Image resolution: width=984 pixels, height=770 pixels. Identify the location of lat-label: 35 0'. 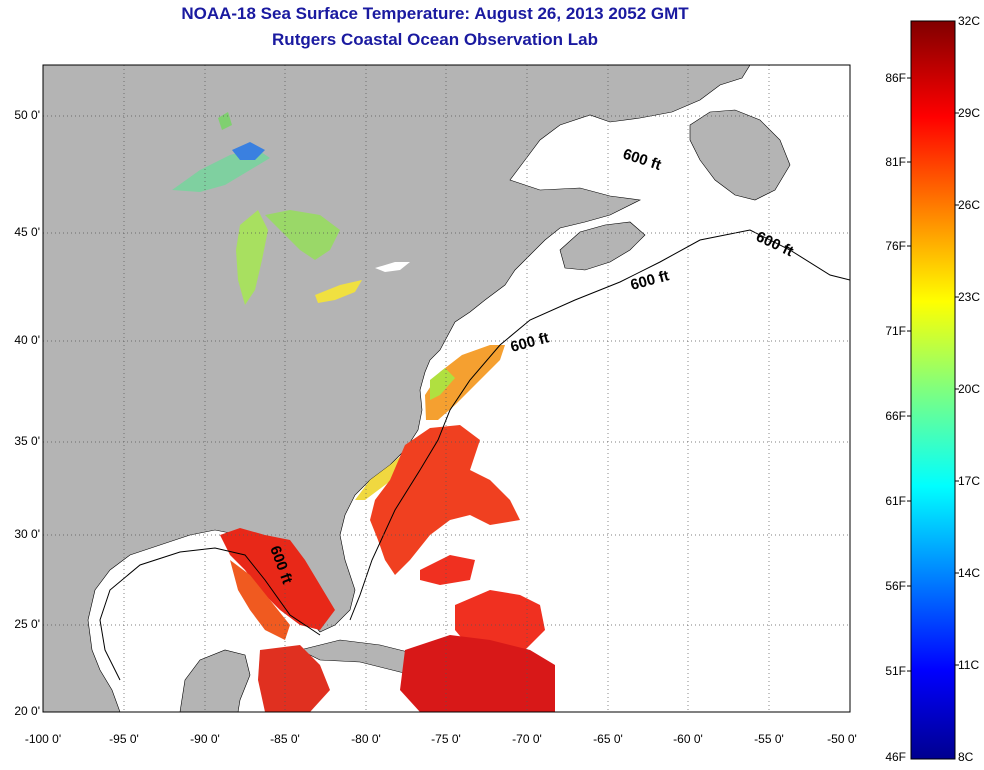
(27, 441).